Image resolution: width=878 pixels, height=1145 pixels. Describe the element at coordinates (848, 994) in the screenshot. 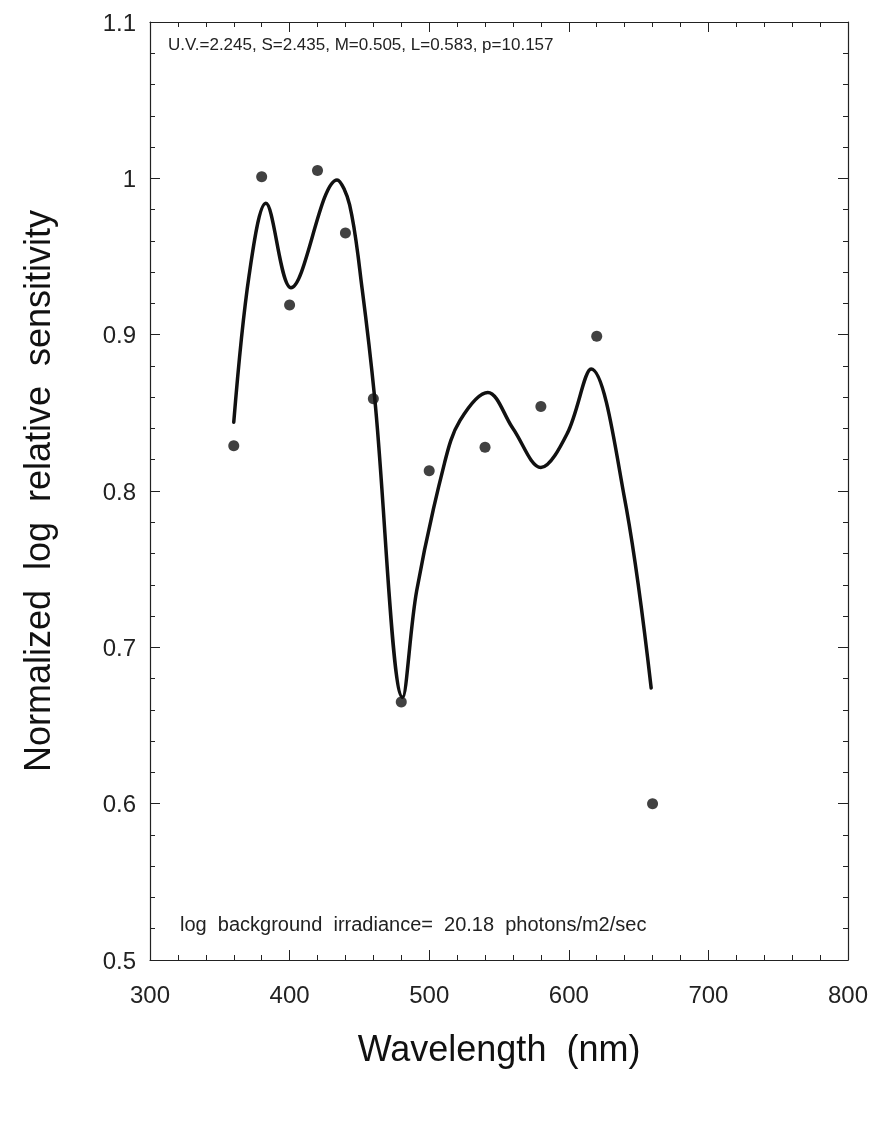

I see `x-tick-label: 800` at that location.